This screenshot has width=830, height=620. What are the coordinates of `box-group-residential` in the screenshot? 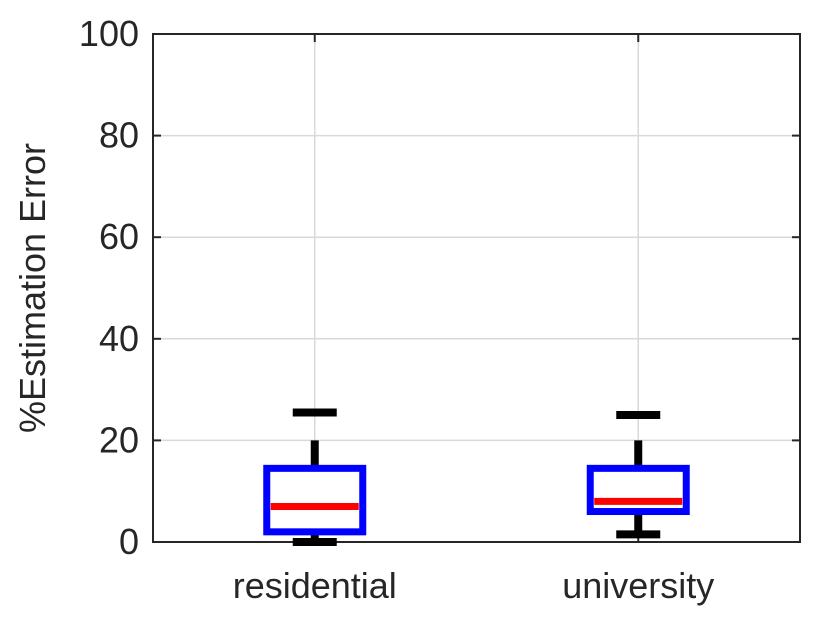 It's located at (315, 477).